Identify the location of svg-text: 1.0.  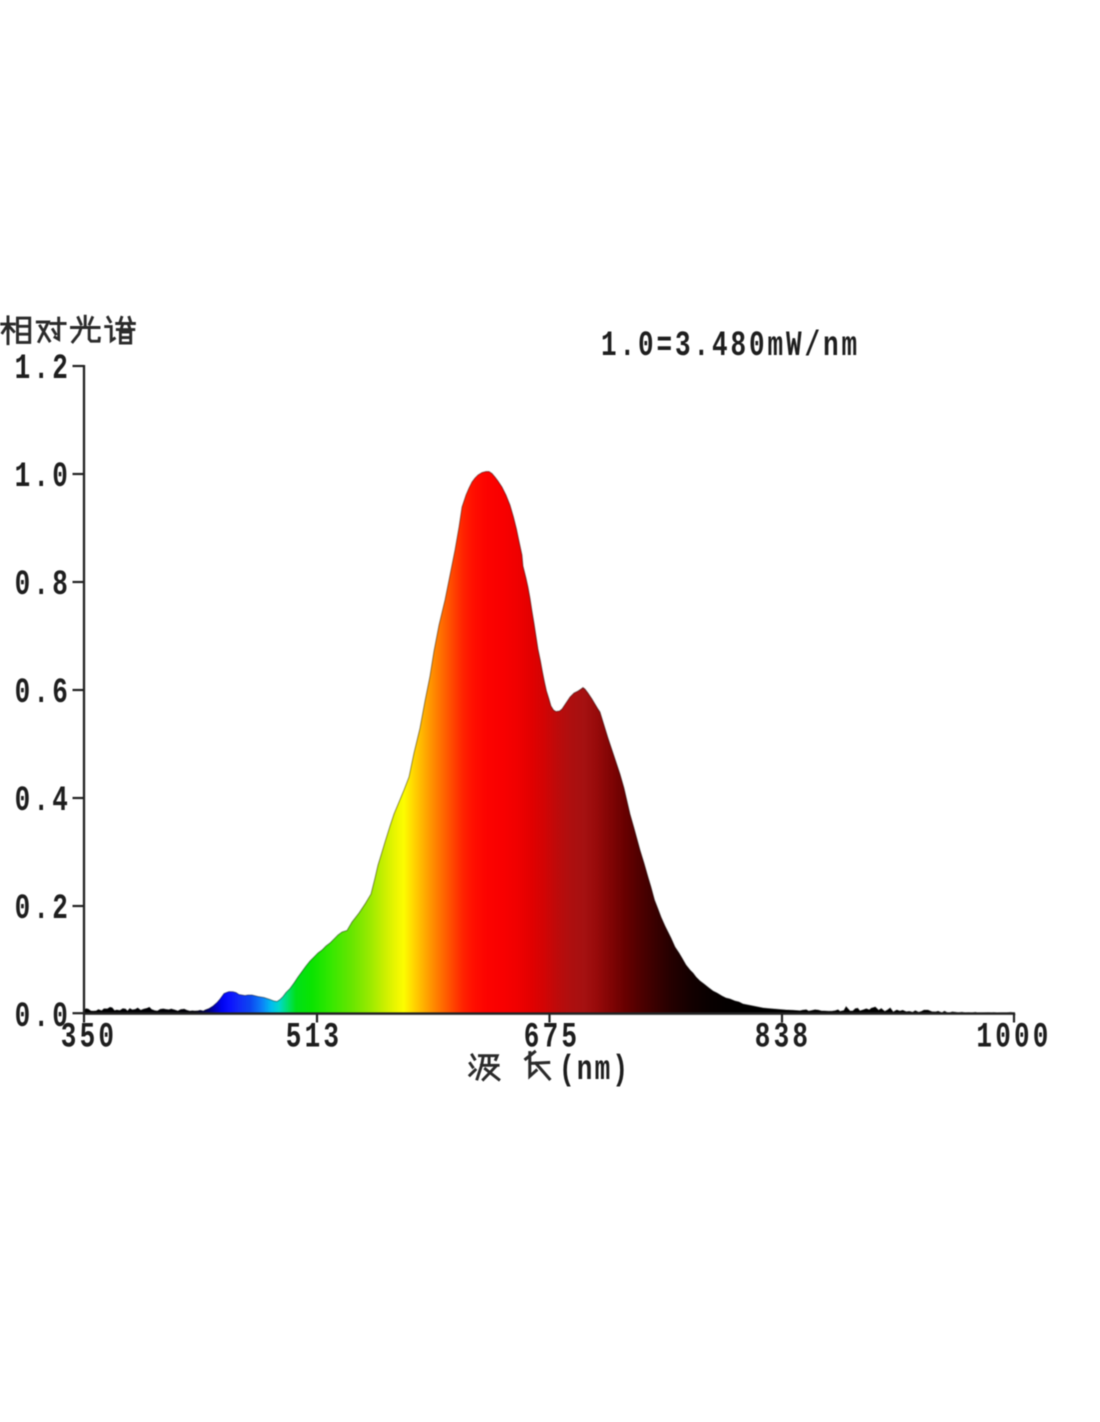
(43, 478).